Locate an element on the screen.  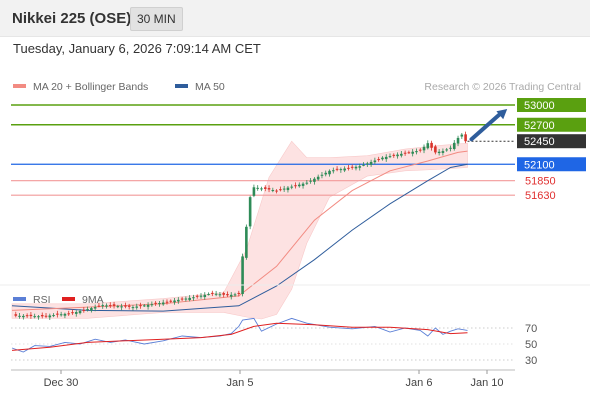
forecast-arrow-shaft is located at coordinates (486, 126).